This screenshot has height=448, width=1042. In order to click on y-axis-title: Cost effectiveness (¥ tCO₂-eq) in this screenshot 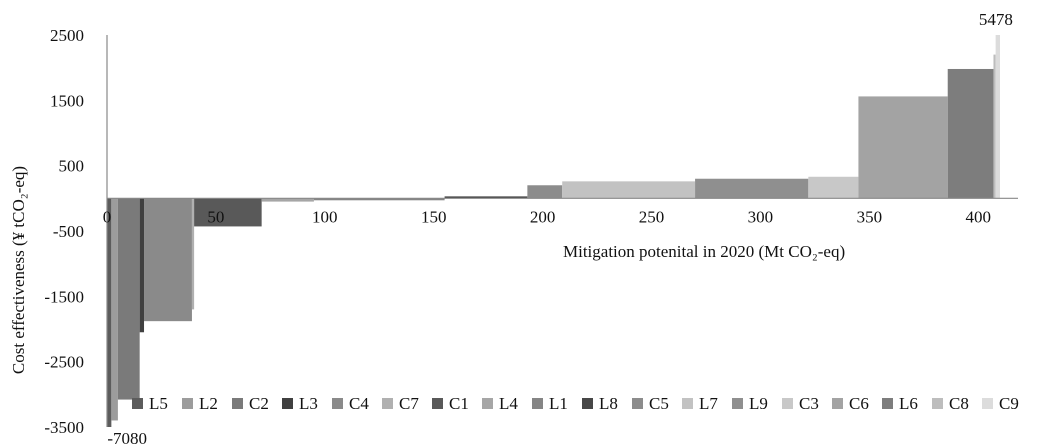, I will do `click(18, 270)`.